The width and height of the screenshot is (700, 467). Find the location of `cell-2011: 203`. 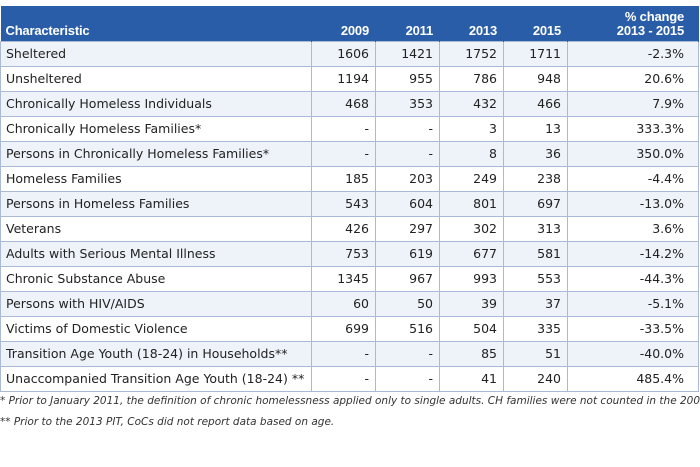

cell-2011: 203 is located at coordinates (407, 178).